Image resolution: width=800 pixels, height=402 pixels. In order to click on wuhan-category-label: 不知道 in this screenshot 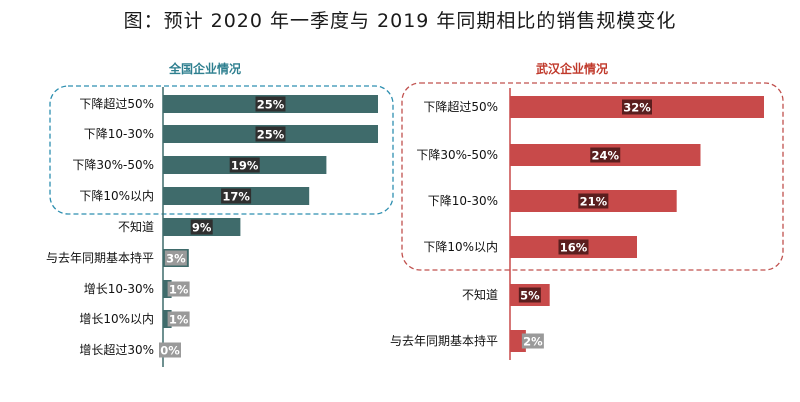, I will do `click(480, 295)`.